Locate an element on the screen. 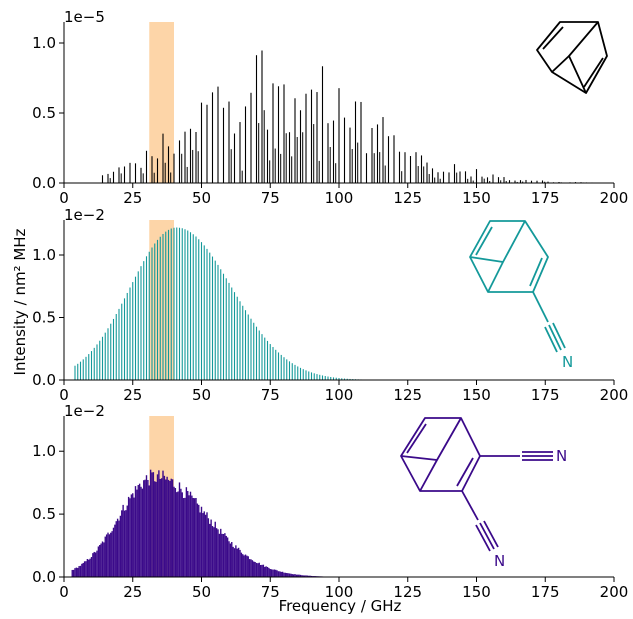 This screenshot has height=619, width=633. x-axis-label: Frequency / GHz is located at coordinates (340, 606).